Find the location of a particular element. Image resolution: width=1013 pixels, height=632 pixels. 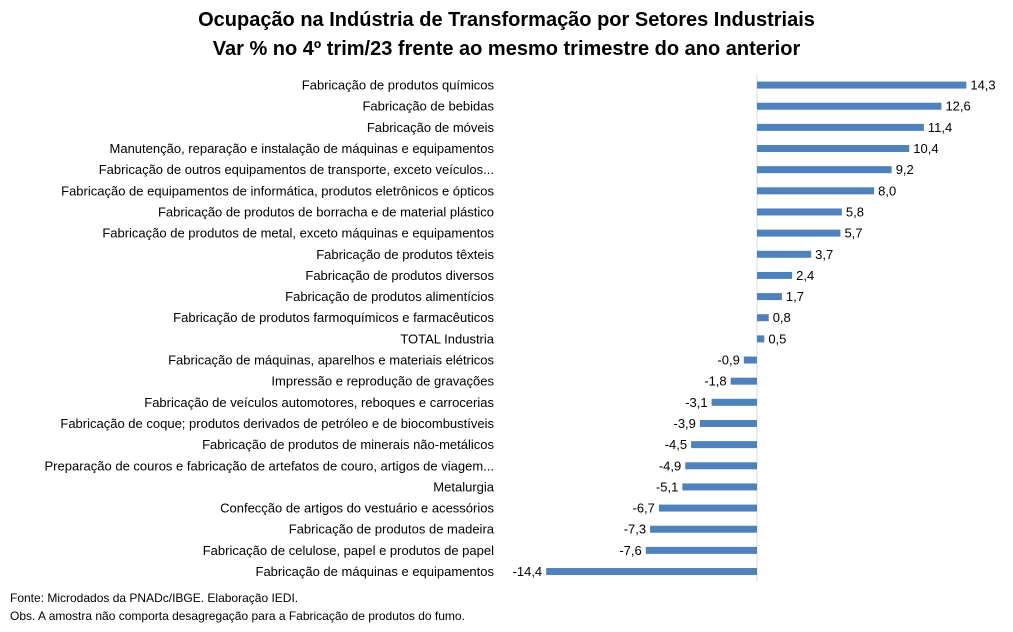

category-label: TOTAL Industria is located at coordinates (447, 338).